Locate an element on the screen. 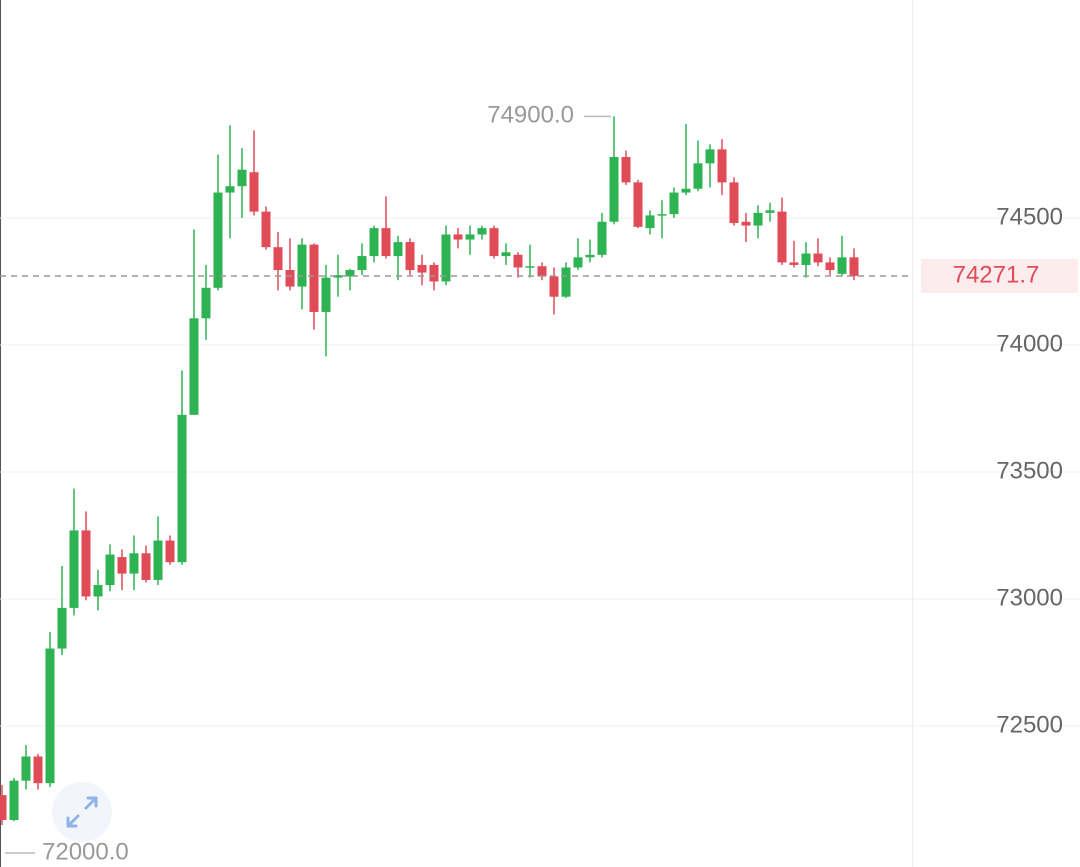 The width and height of the screenshot is (1080, 867). max-label: 74900.0 is located at coordinates (530, 115).